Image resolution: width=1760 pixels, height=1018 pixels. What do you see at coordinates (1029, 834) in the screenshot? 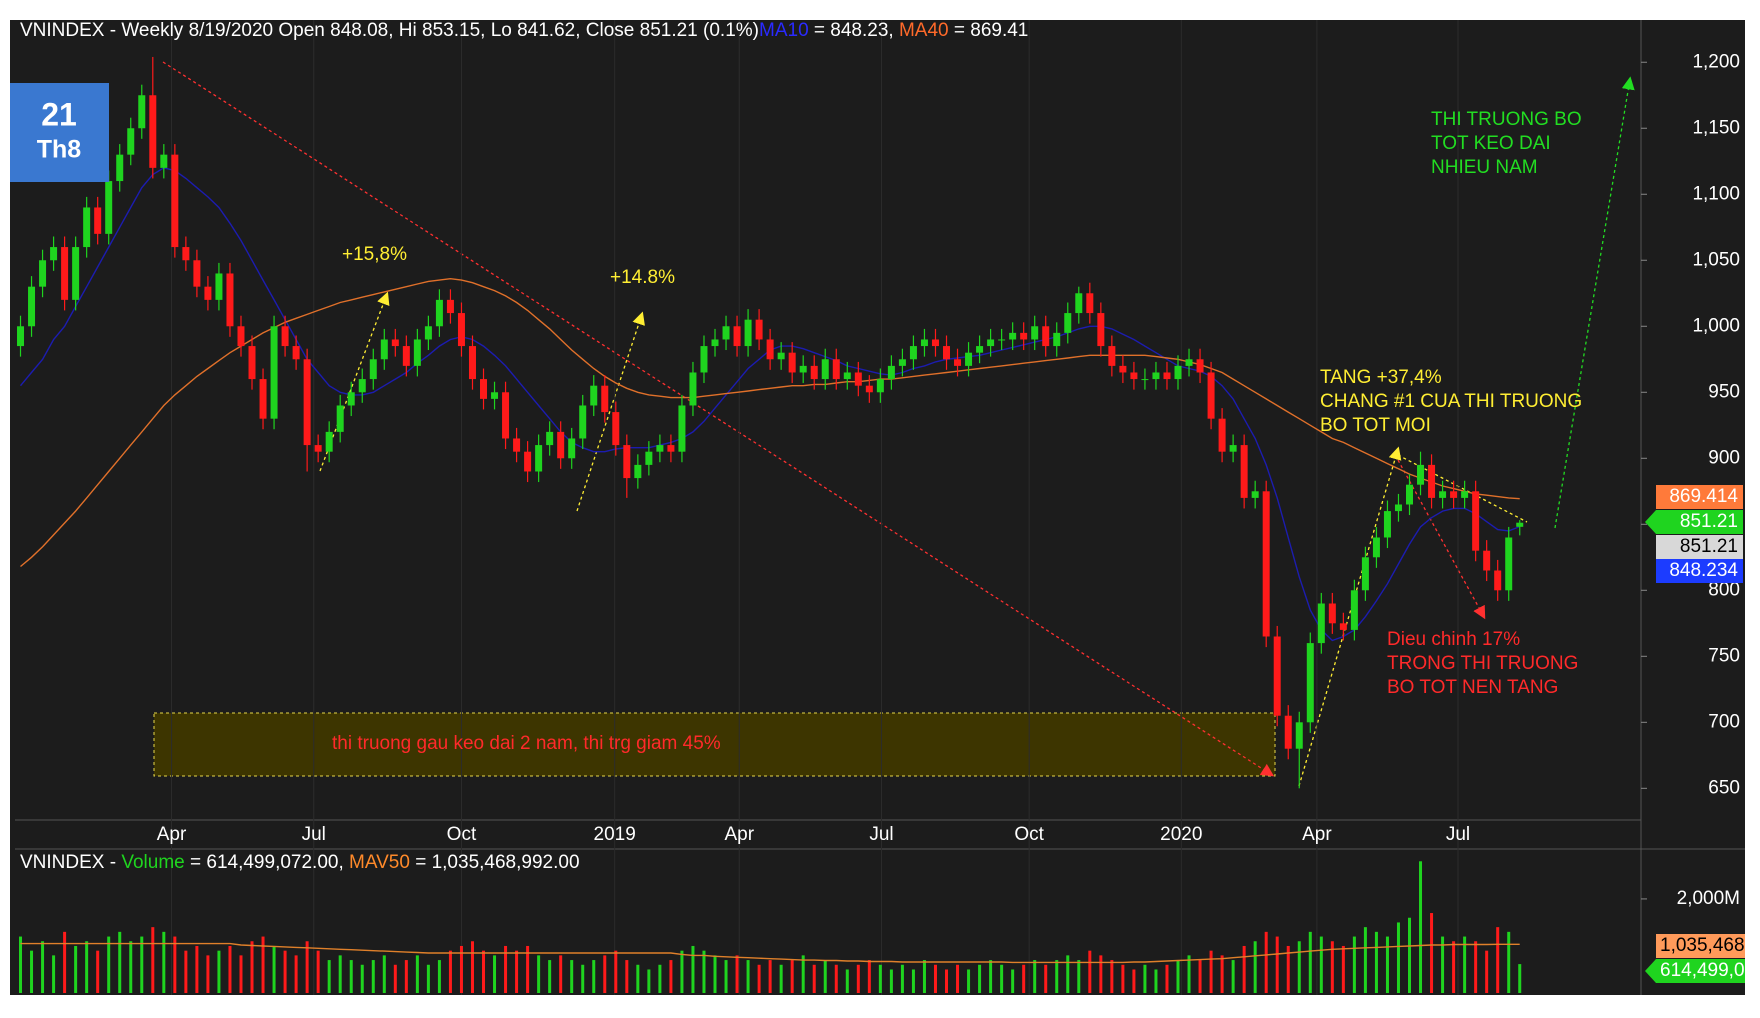
I see `x-tick-label: Oct` at bounding box center [1029, 834].